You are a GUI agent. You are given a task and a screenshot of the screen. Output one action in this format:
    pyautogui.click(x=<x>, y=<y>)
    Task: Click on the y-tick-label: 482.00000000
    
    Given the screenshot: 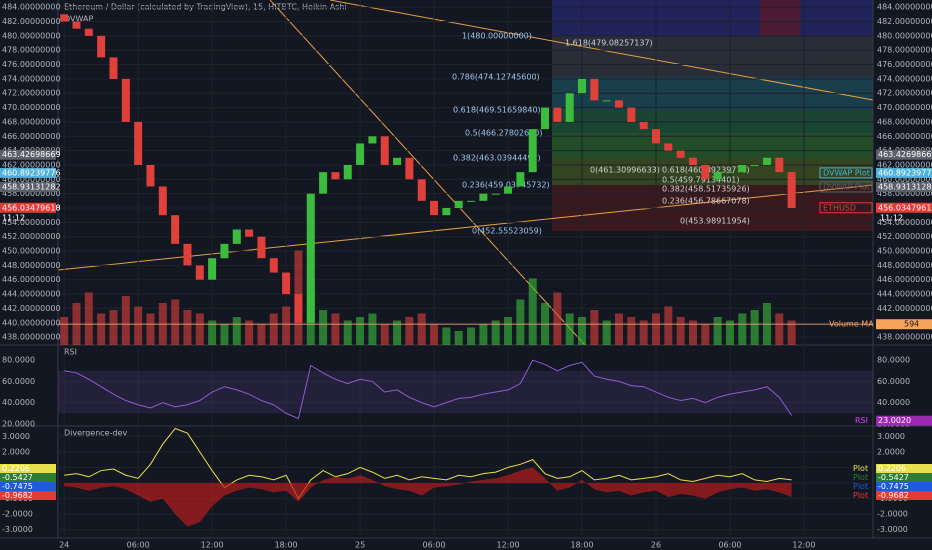 What is the action you would take?
    pyautogui.click(x=31, y=21)
    